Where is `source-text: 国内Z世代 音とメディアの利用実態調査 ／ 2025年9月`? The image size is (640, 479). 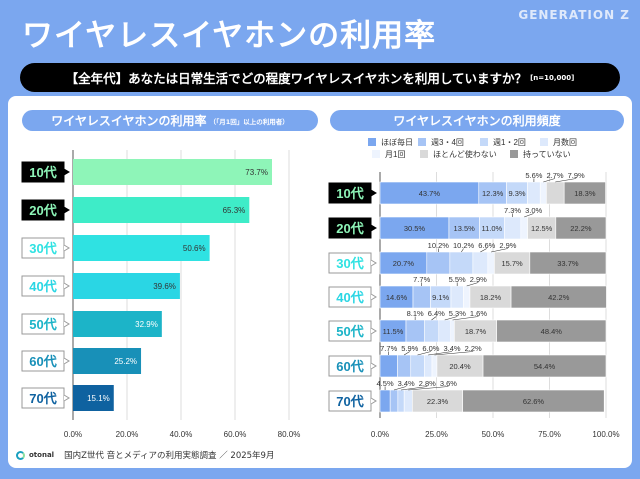 source-text: 国内Z世代 音とメディアの利用実態調査 ／ 2025年9月 is located at coordinates (169, 456).